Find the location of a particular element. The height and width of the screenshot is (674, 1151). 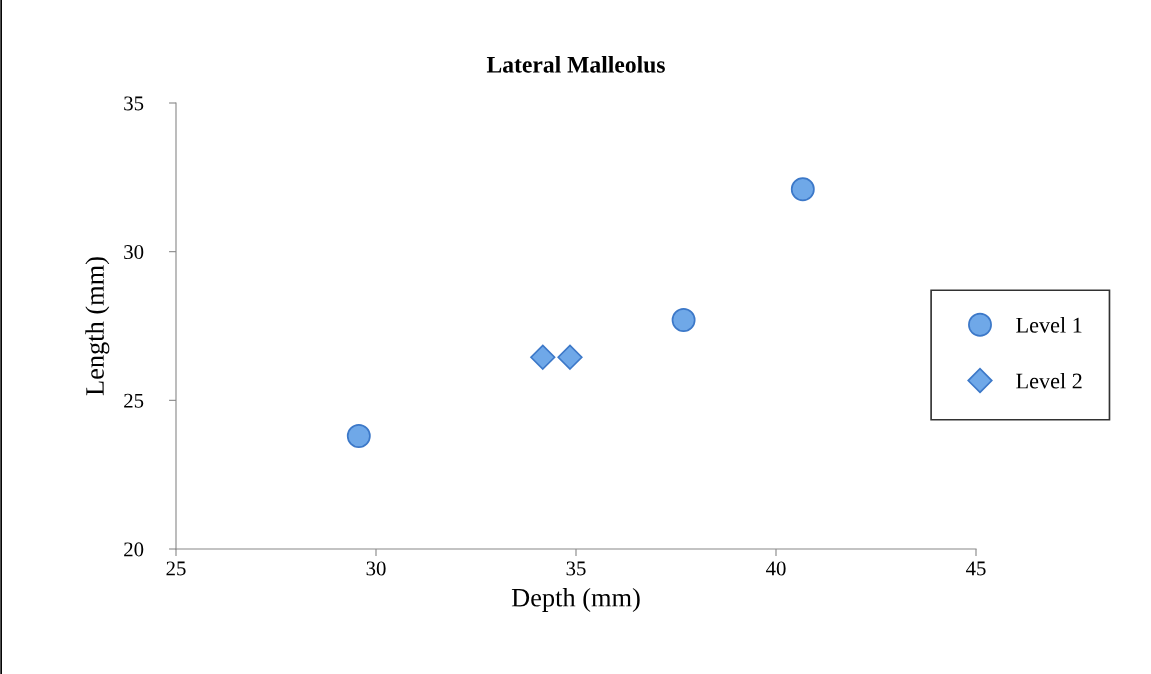

legend-label: Level 1 is located at coordinates (1049, 325).